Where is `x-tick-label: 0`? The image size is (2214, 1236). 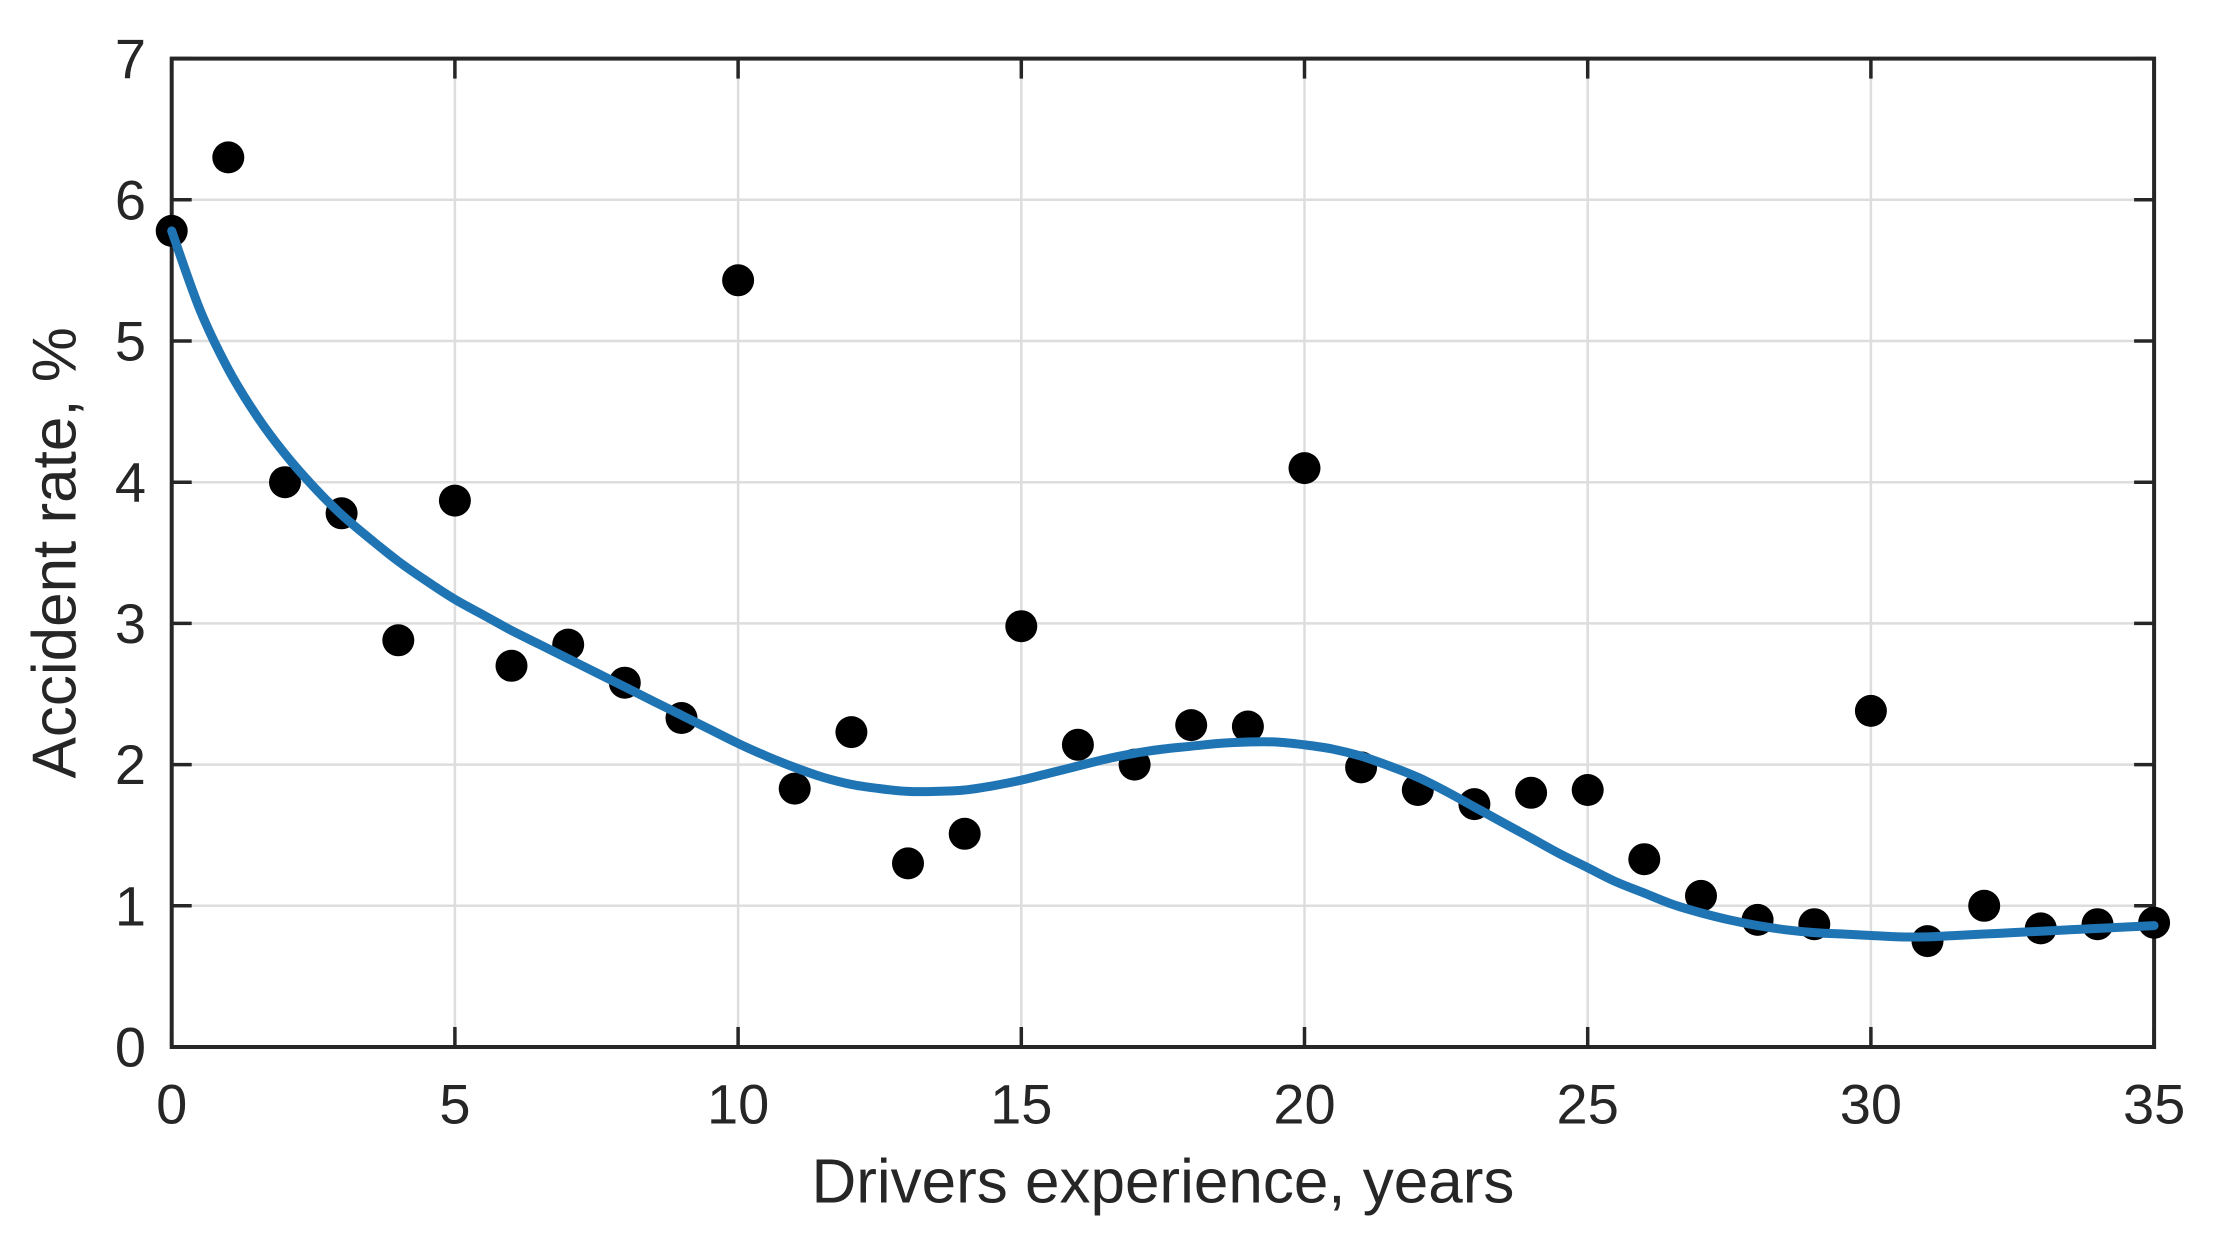 x-tick-label: 0 is located at coordinates (171, 1104).